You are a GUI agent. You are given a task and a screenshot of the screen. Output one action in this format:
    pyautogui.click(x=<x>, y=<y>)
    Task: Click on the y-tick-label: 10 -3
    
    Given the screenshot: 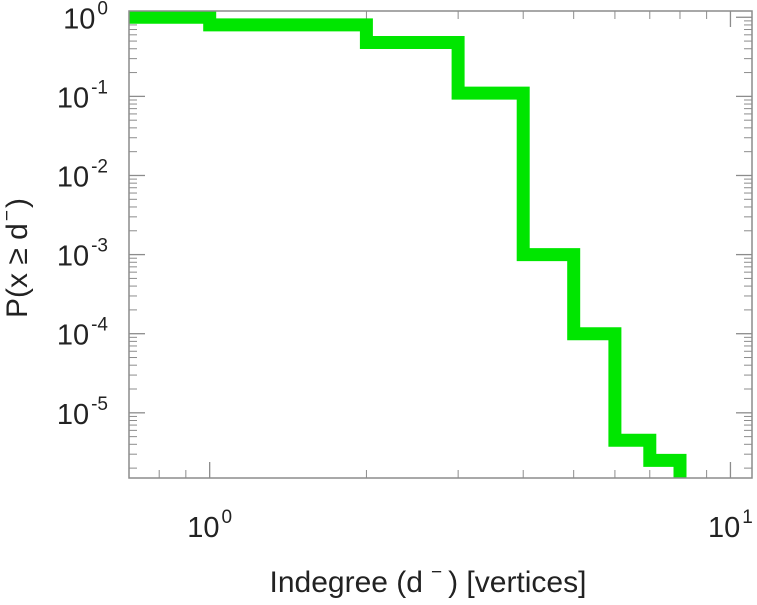 What is the action you would take?
    pyautogui.click(x=82, y=254)
    